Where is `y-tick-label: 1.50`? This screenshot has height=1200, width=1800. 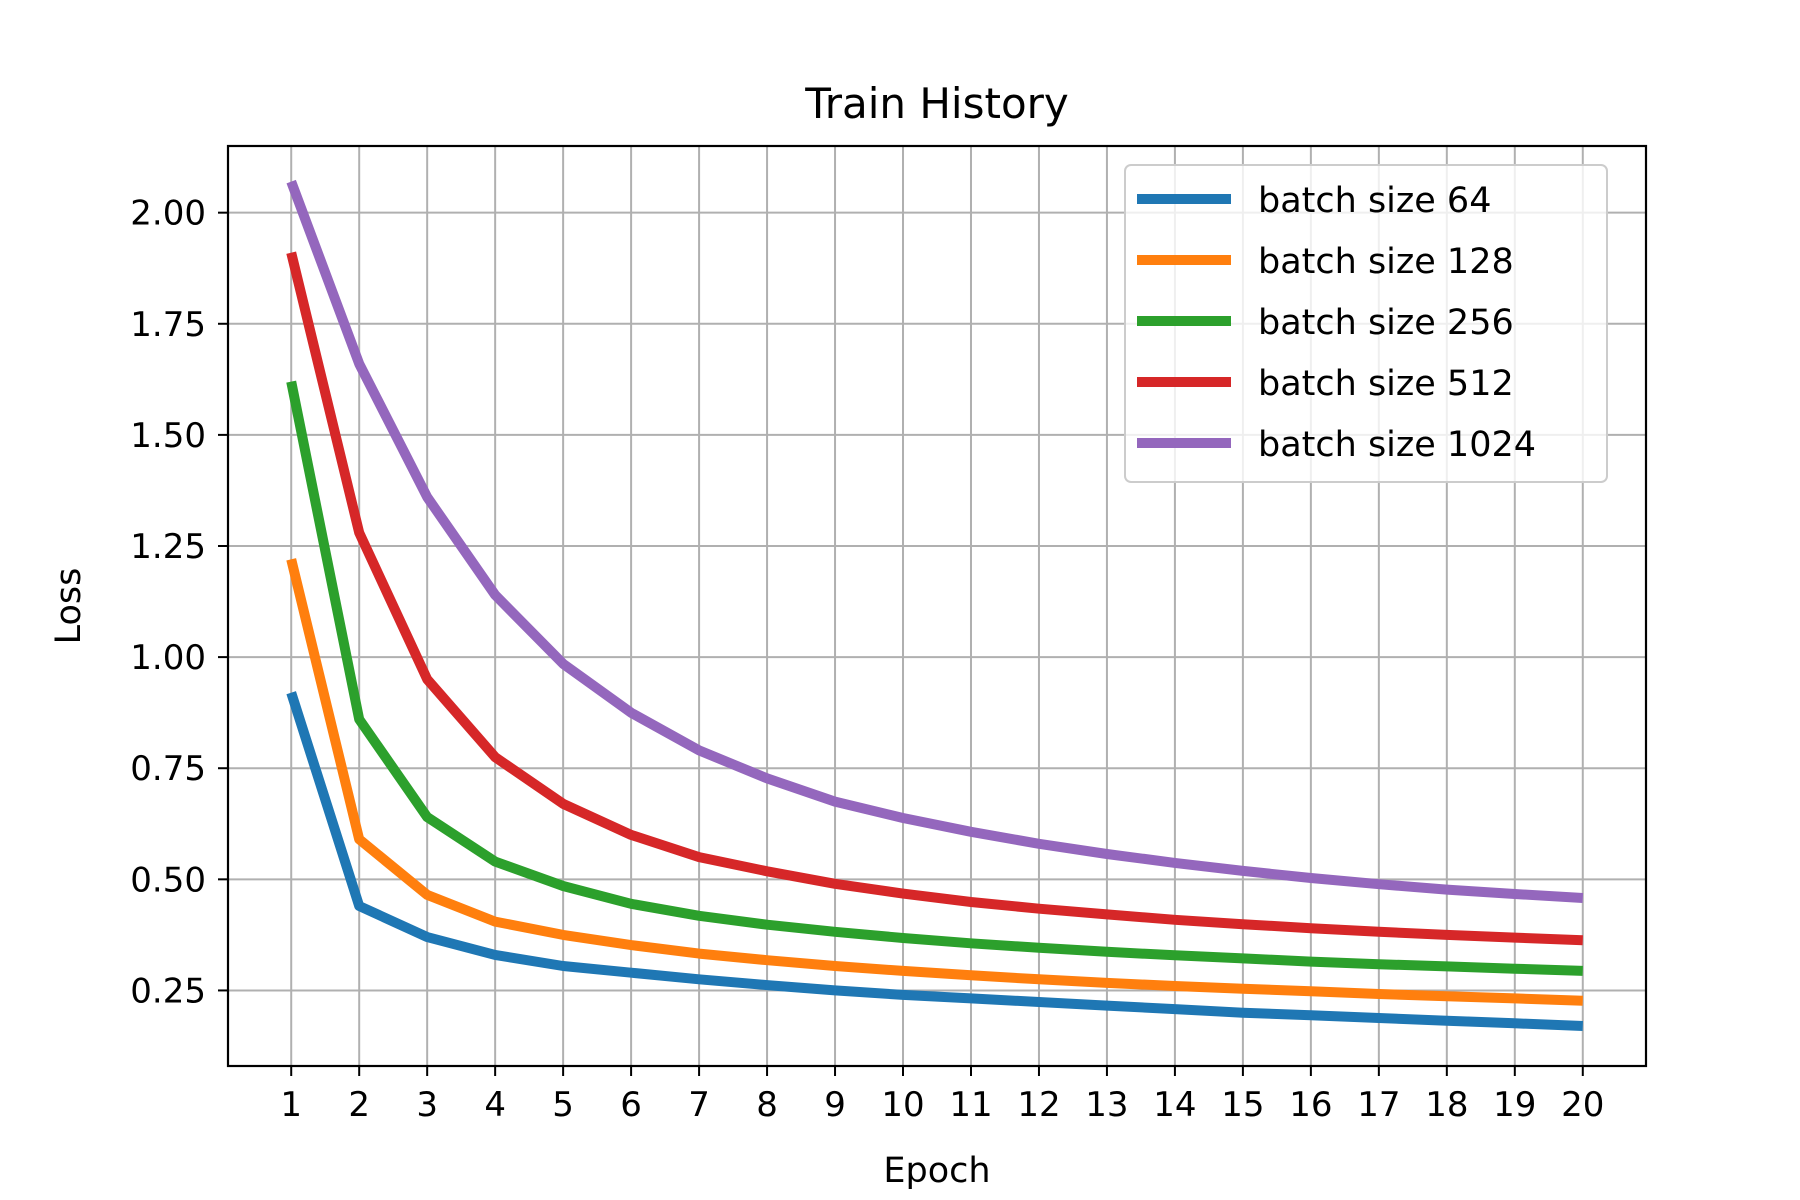
y-tick-label: 1.50 is located at coordinates (168, 436).